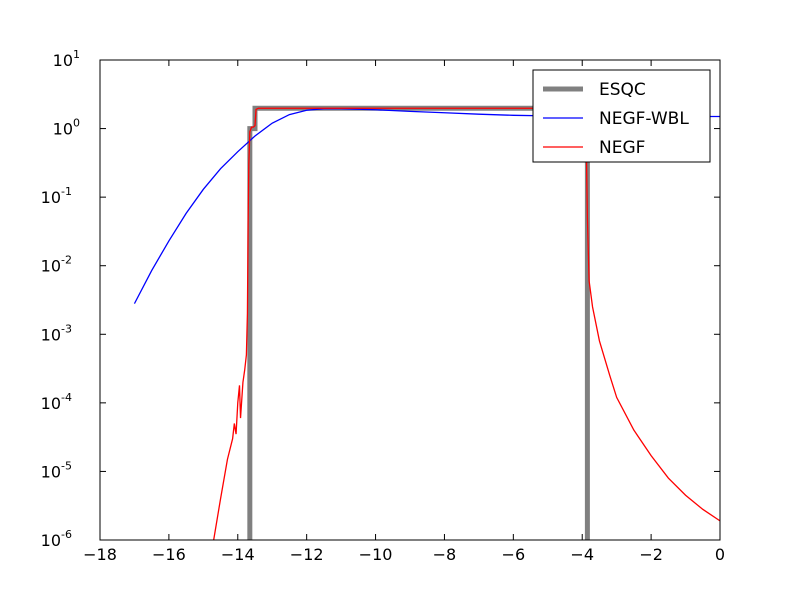 The height and width of the screenshot is (600, 800). What do you see at coordinates (66, 328) in the screenshot?
I see `y-tick-exponent: -3` at bounding box center [66, 328].